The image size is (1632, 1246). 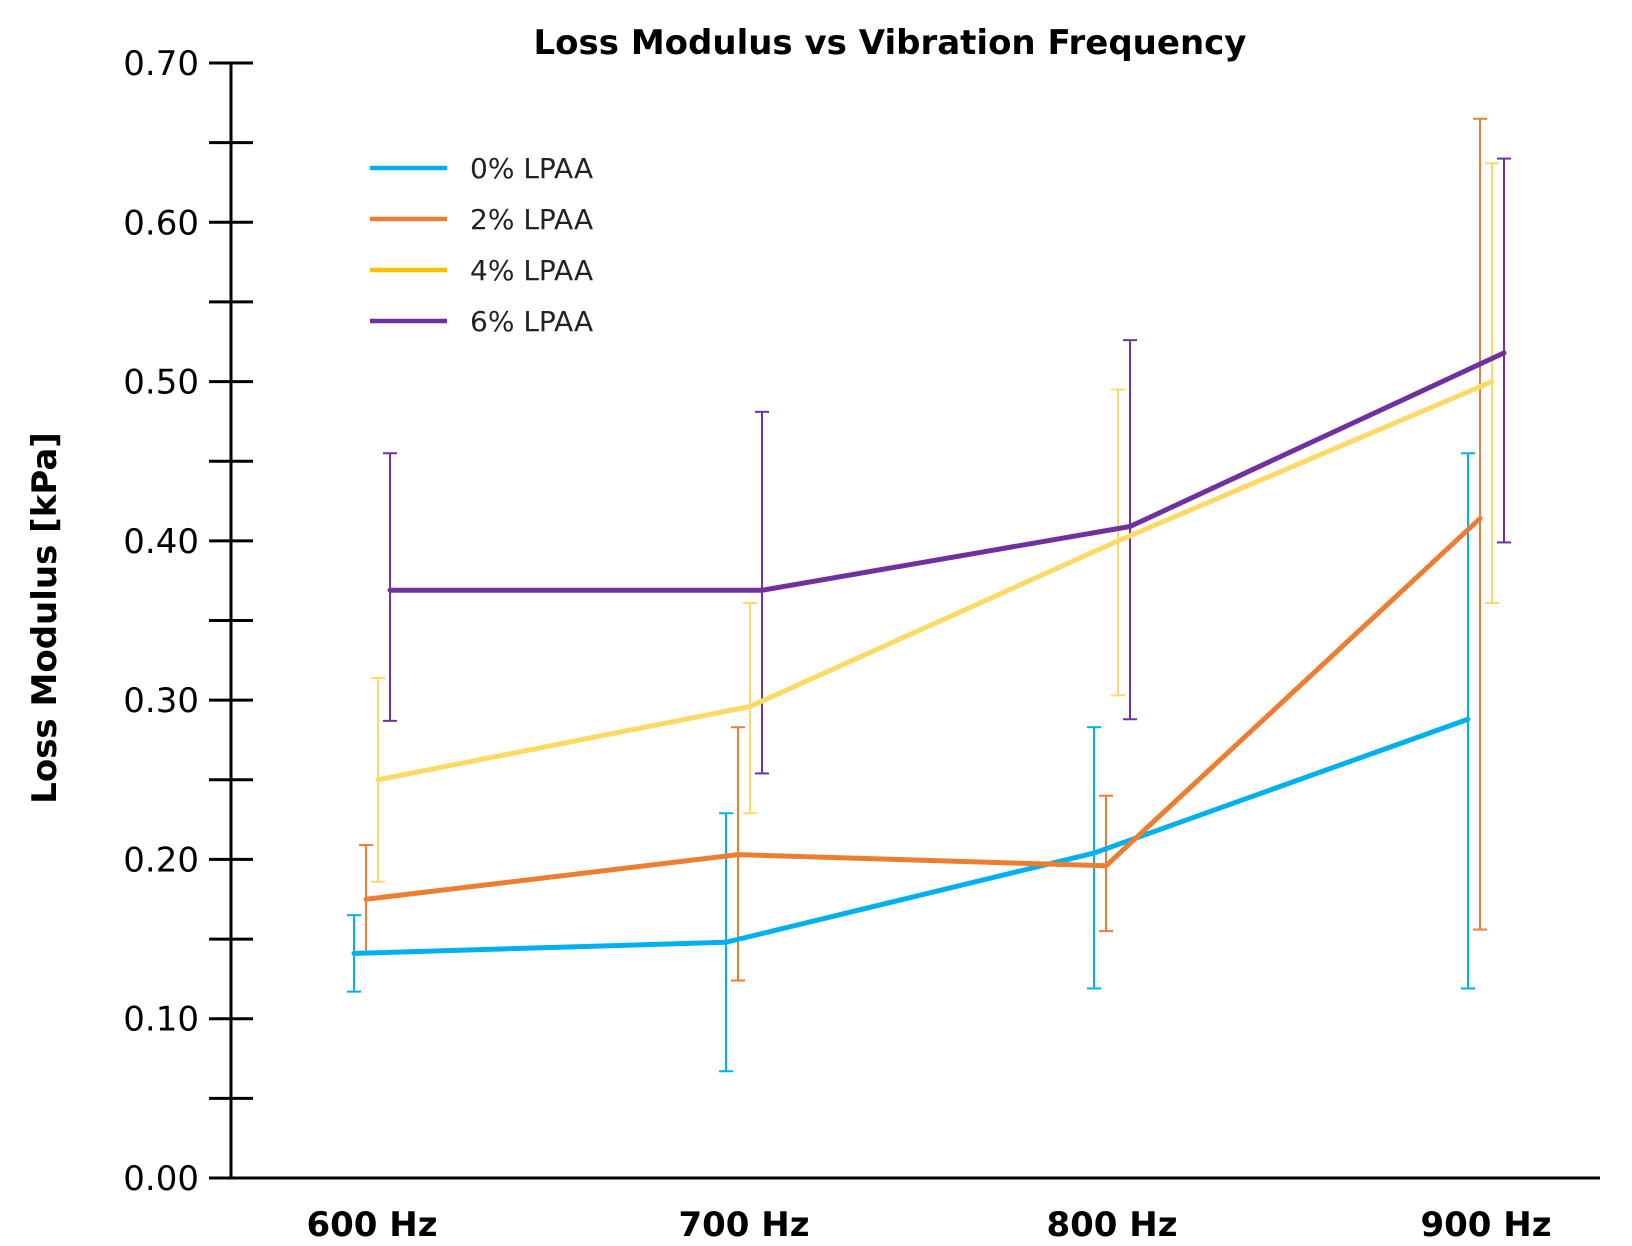 I want to click on y-tick-label: 0.10, so click(x=161, y=1020).